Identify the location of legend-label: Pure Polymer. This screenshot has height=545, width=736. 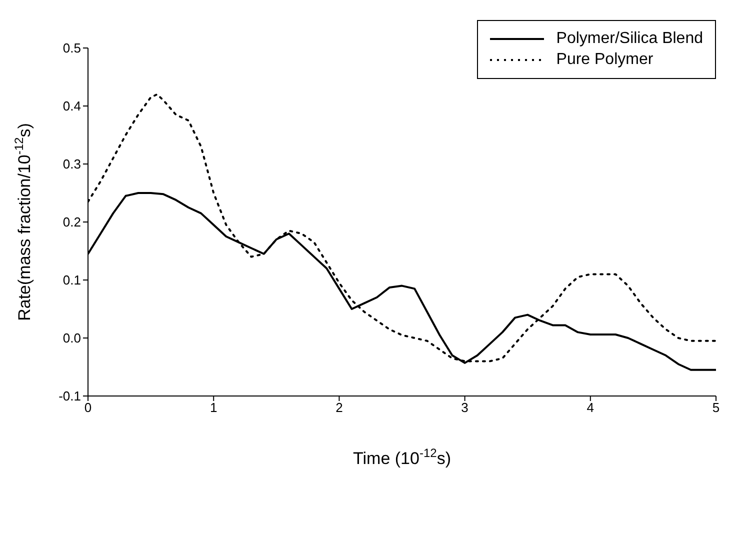
(605, 60).